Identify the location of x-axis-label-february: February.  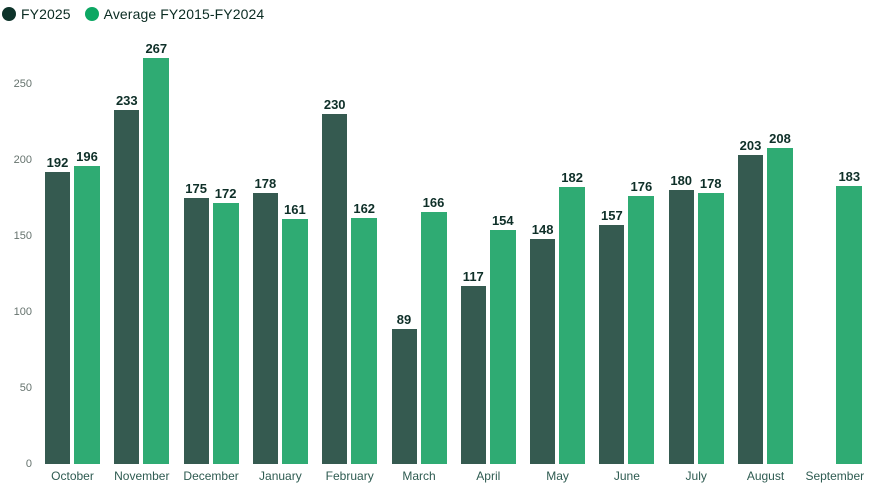
(349, 476).